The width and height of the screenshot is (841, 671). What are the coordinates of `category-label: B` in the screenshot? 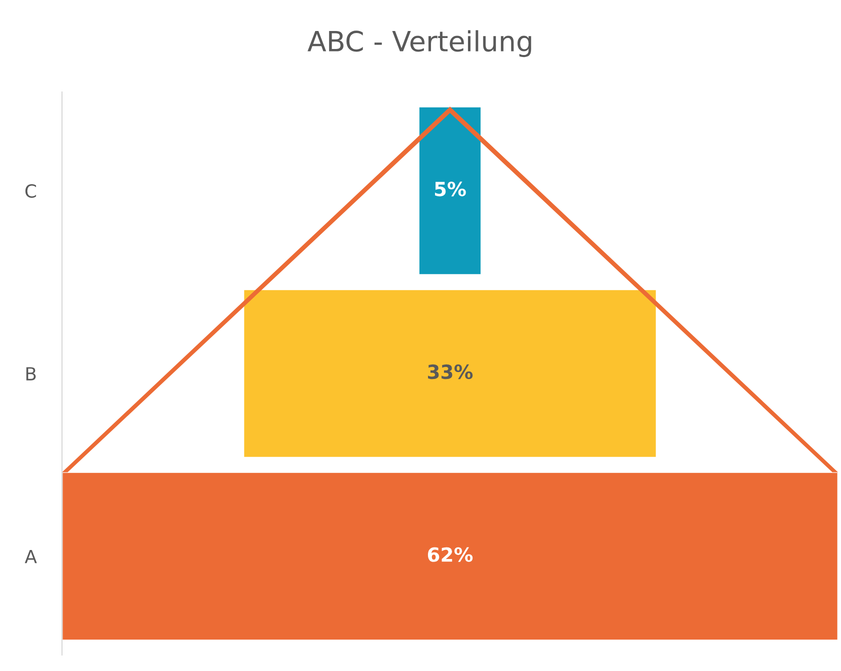 It's located at (31, 373).